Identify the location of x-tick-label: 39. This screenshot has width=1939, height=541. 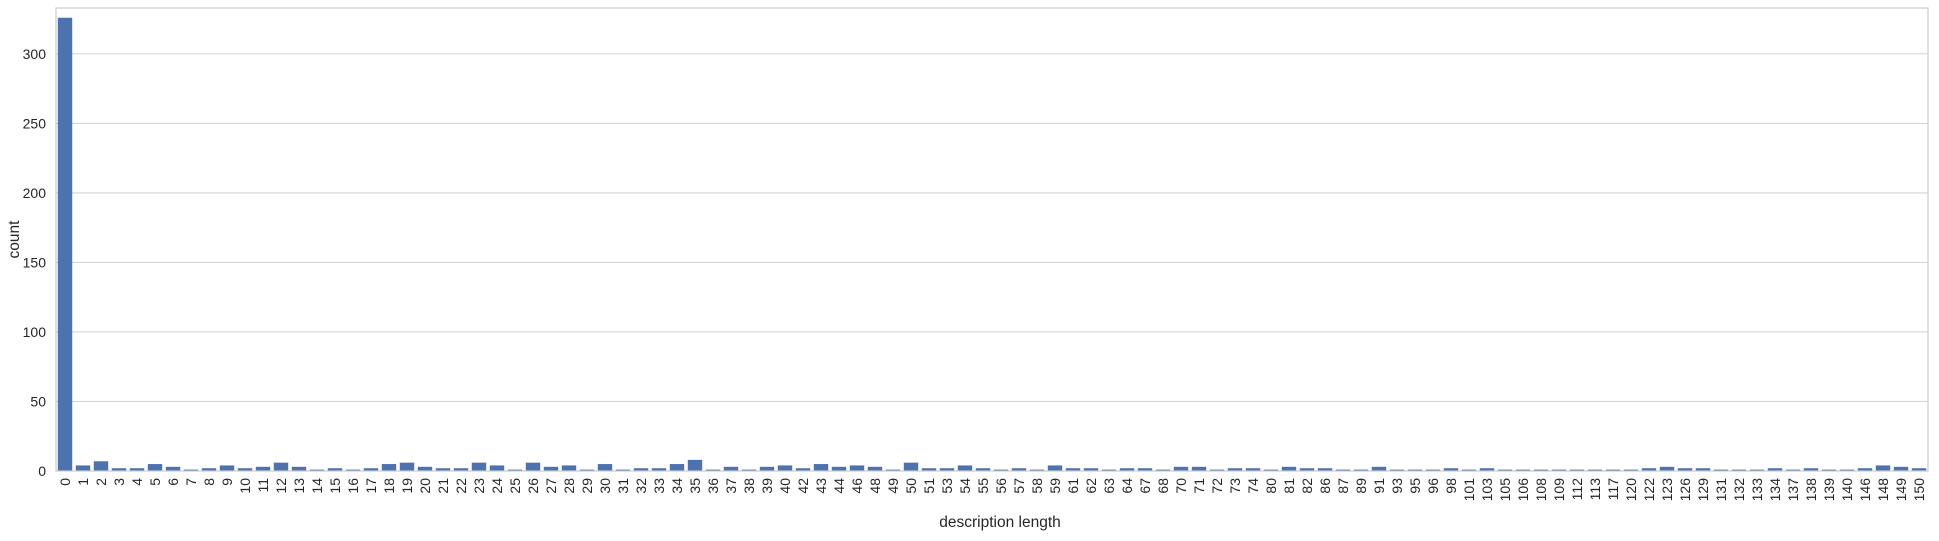
(767, 486).